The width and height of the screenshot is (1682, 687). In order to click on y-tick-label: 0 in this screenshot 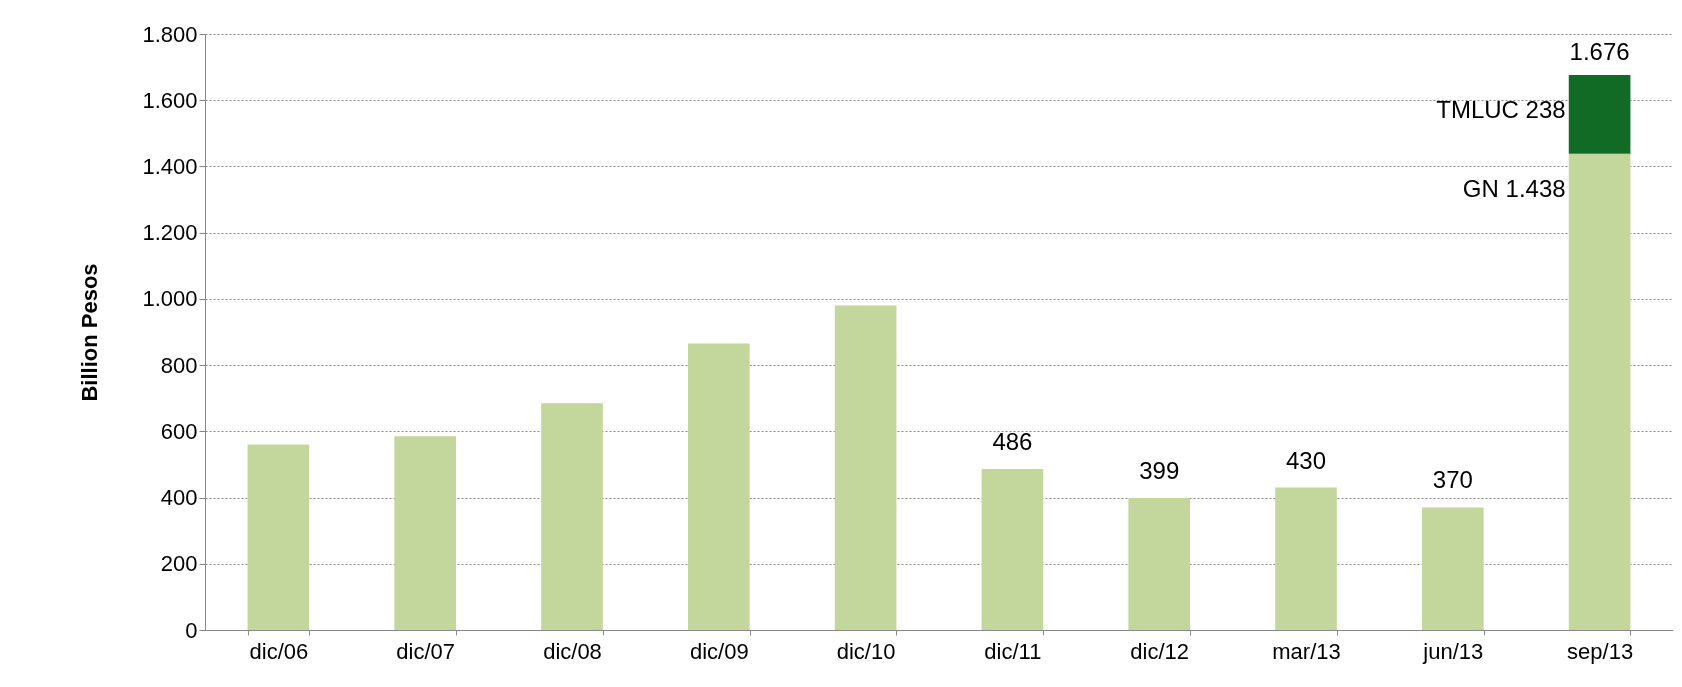, I will do `click(191, 630)`.